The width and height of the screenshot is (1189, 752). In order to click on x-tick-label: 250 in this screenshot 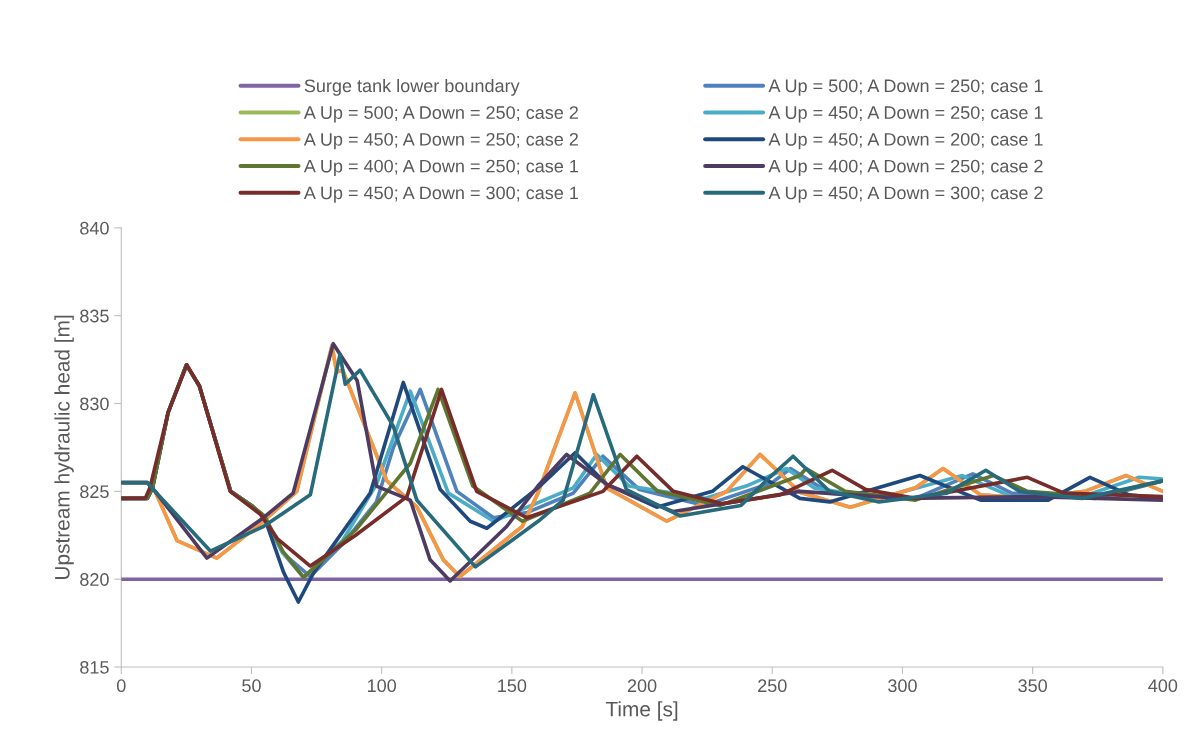, I will do `click(772, 686)`.